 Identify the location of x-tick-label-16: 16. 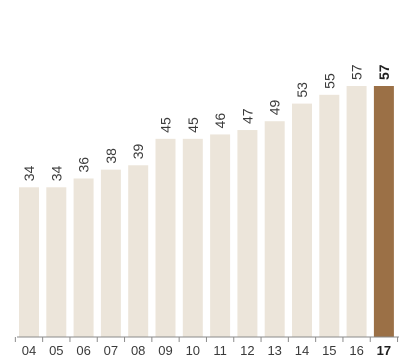
(356, 350).